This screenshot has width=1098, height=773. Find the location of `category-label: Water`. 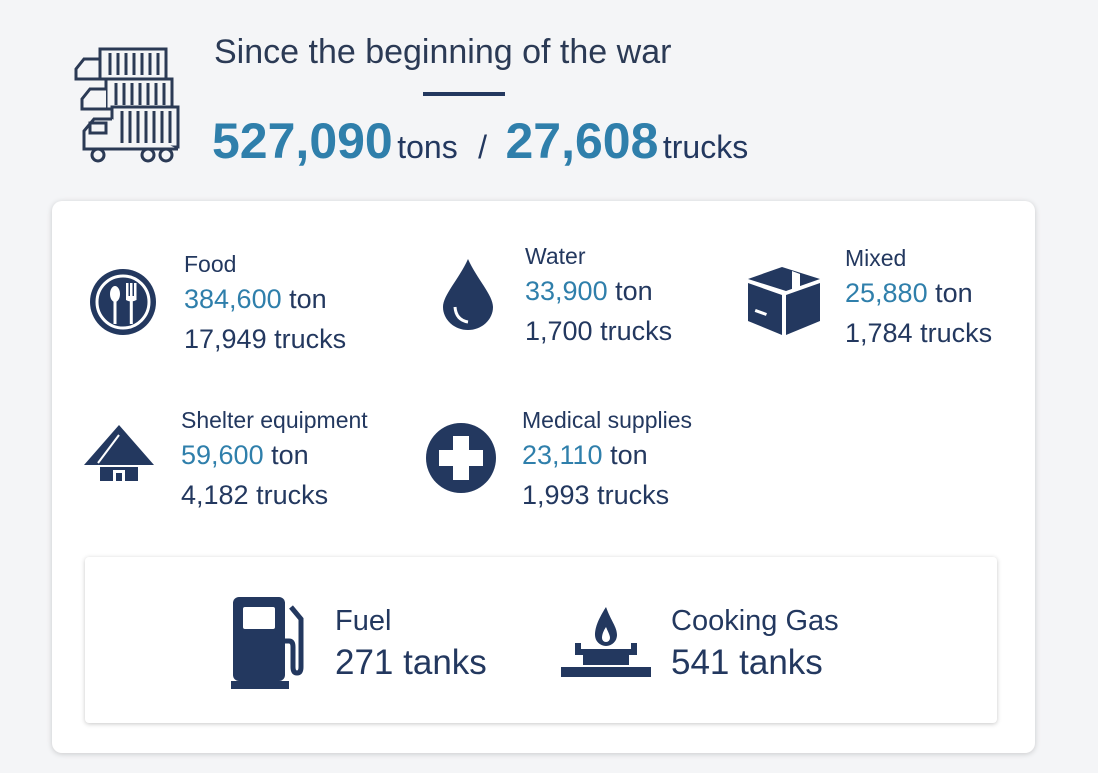

category-label: Water is located at coordinates (555, 256).